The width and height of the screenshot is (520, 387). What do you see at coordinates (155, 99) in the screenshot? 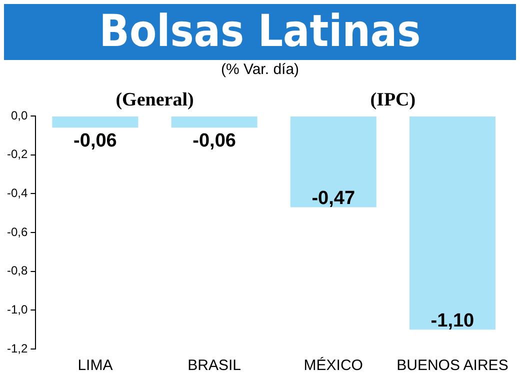
I see `text: (General)` at bounding box center [155, 99].